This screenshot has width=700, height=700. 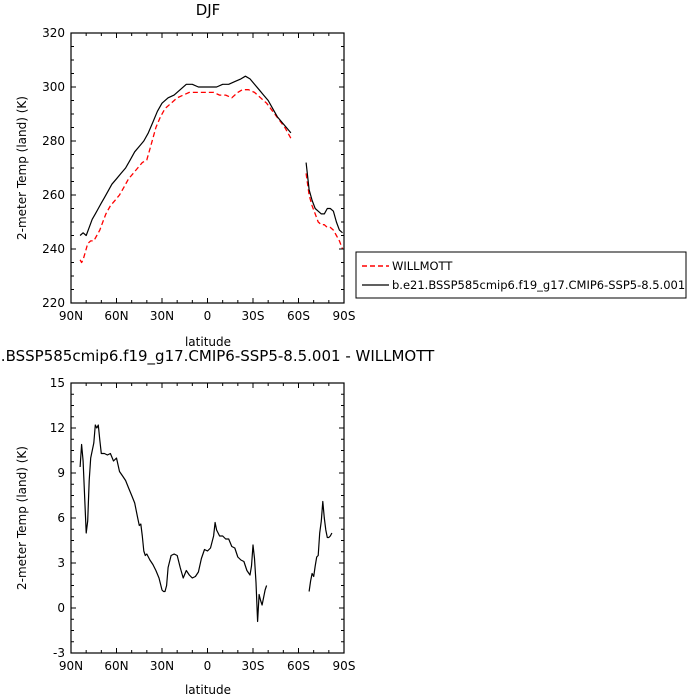 What do you see at coordinates (208, 10) in the screenshot?
I see `top-chart-title: DJF` at bounding box center [208, 10].